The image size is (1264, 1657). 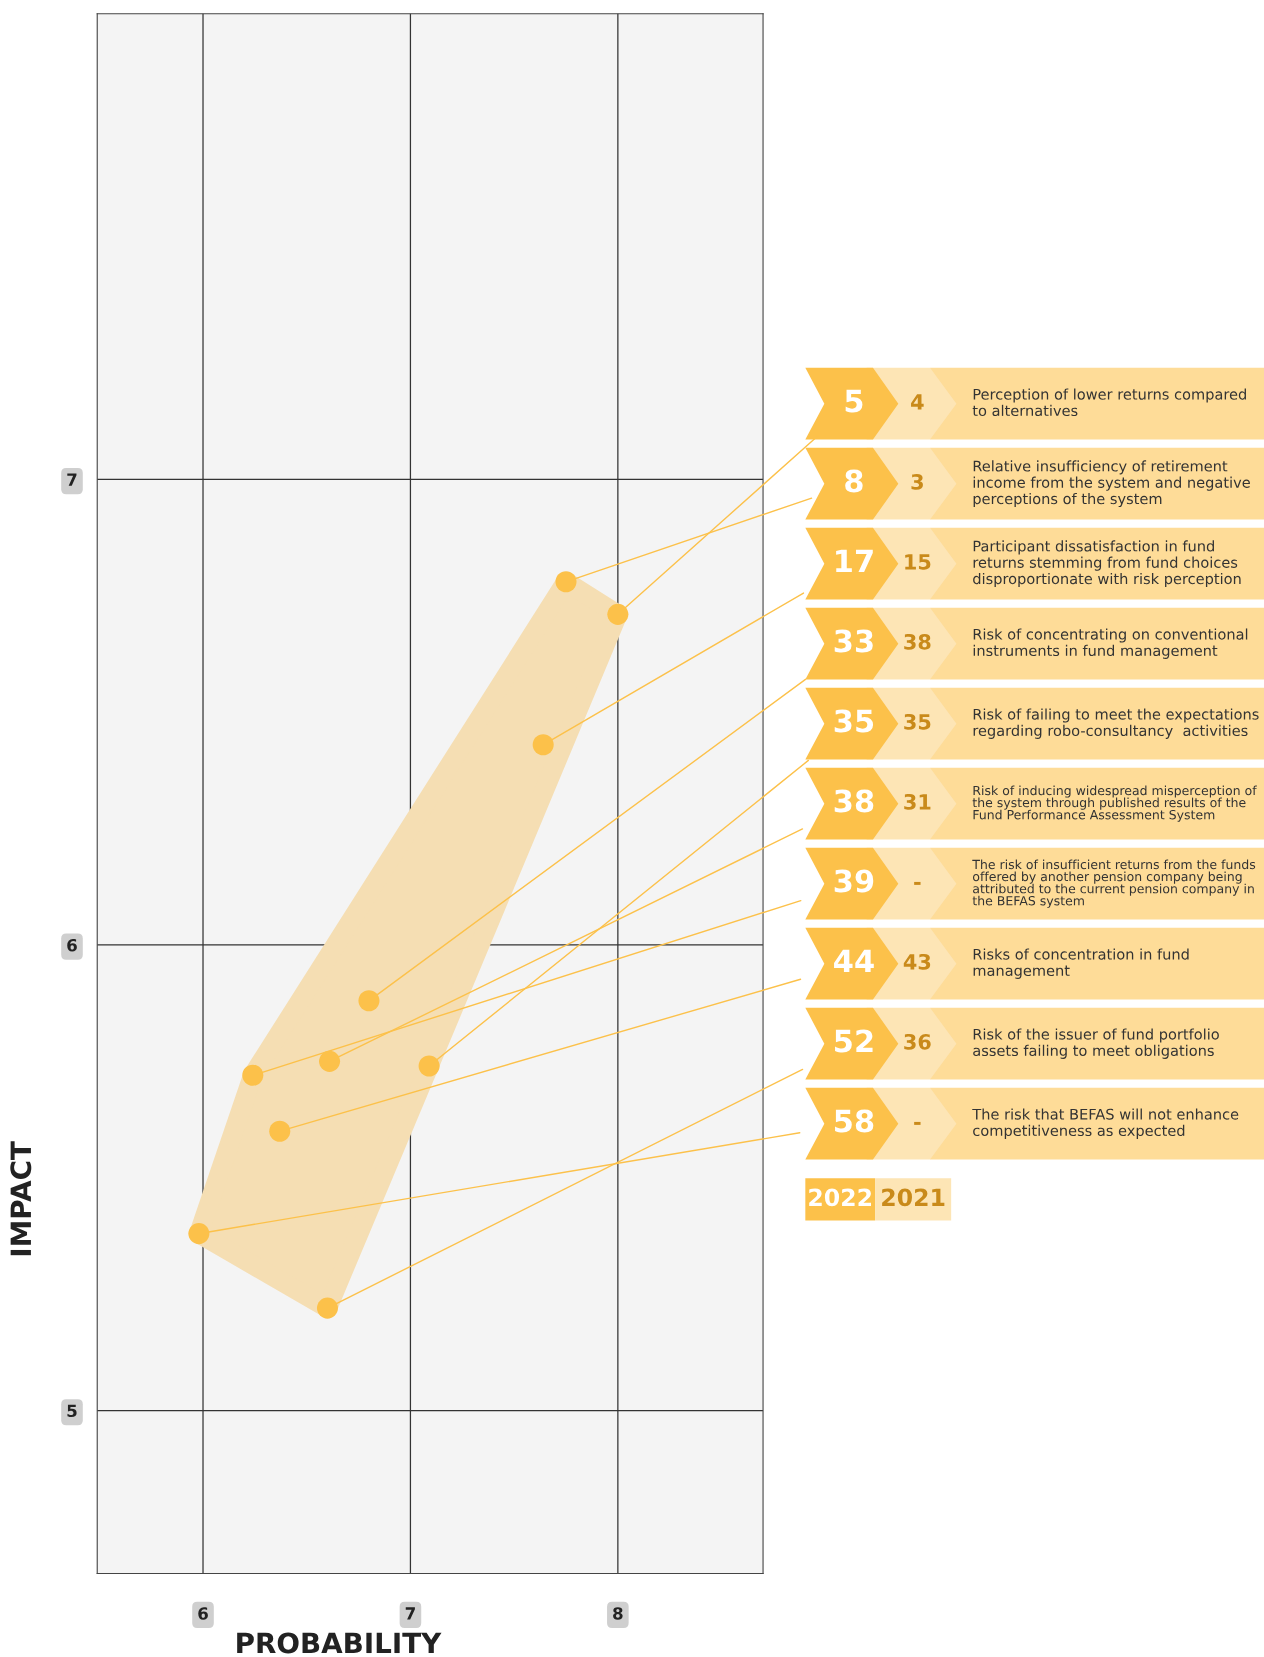 What do you see at coordinates (854, 401) in the screenshot?
I see `annotation: 5` at bounding box center [854, 401].